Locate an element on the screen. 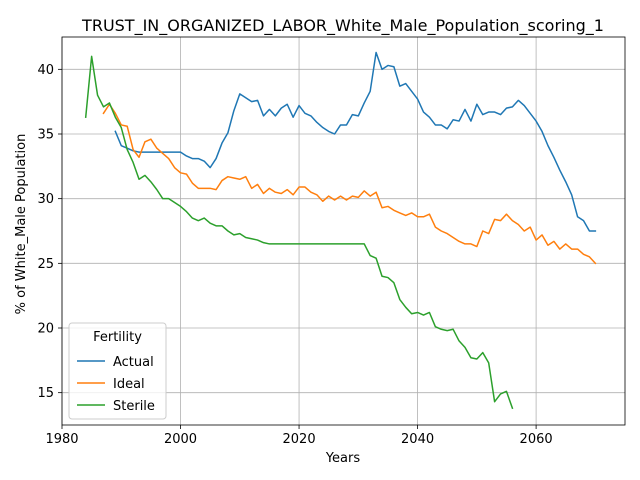 Image resolution: width=640 pixels, height=480 pixels. x-tick-label: 2000 is located at coordinates (180, 439).